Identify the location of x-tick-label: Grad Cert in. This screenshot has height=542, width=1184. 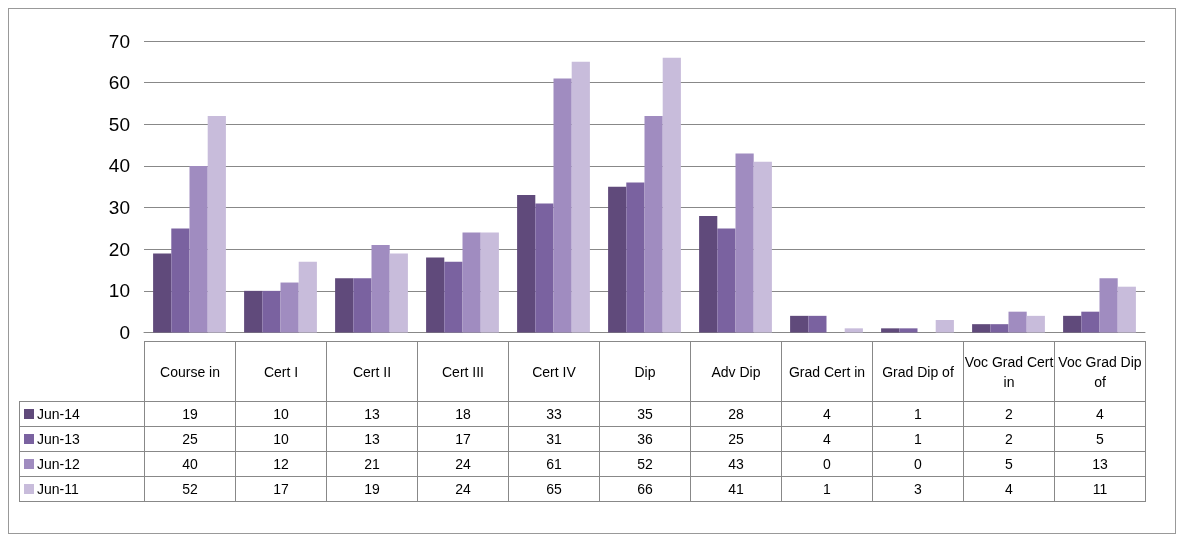
(827, 371).